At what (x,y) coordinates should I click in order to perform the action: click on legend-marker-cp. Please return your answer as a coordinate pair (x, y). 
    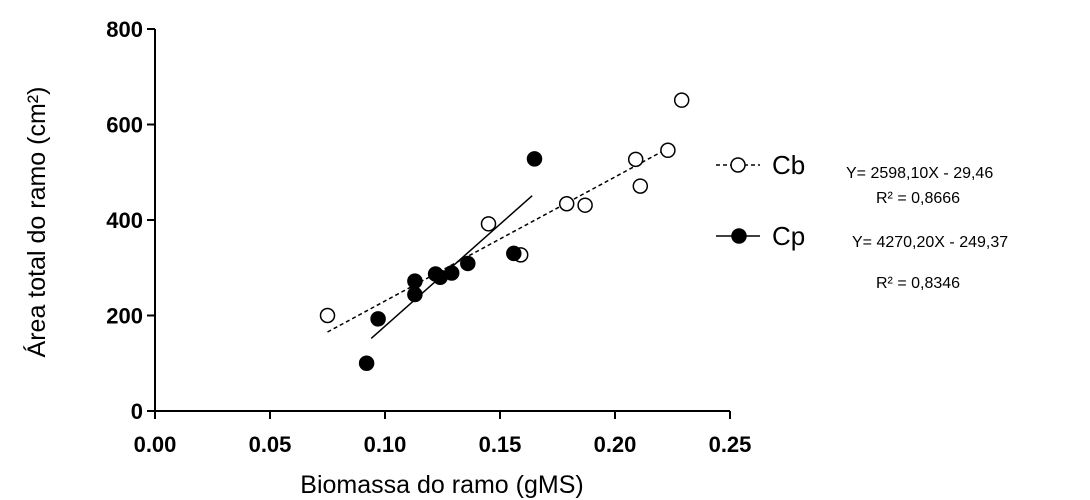
    Looking at the image, I should click on (739, 236).